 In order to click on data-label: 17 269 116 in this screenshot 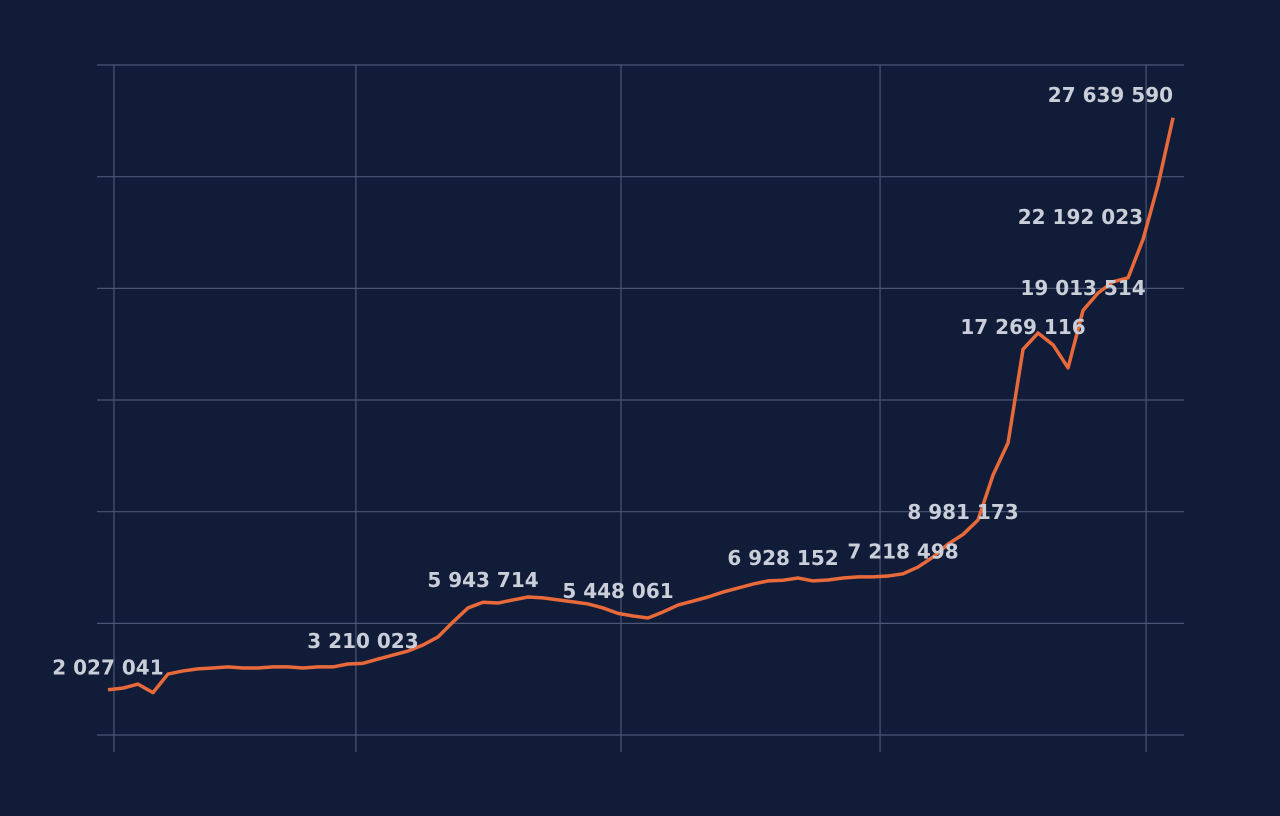, I will do `click(1022, 327)`.